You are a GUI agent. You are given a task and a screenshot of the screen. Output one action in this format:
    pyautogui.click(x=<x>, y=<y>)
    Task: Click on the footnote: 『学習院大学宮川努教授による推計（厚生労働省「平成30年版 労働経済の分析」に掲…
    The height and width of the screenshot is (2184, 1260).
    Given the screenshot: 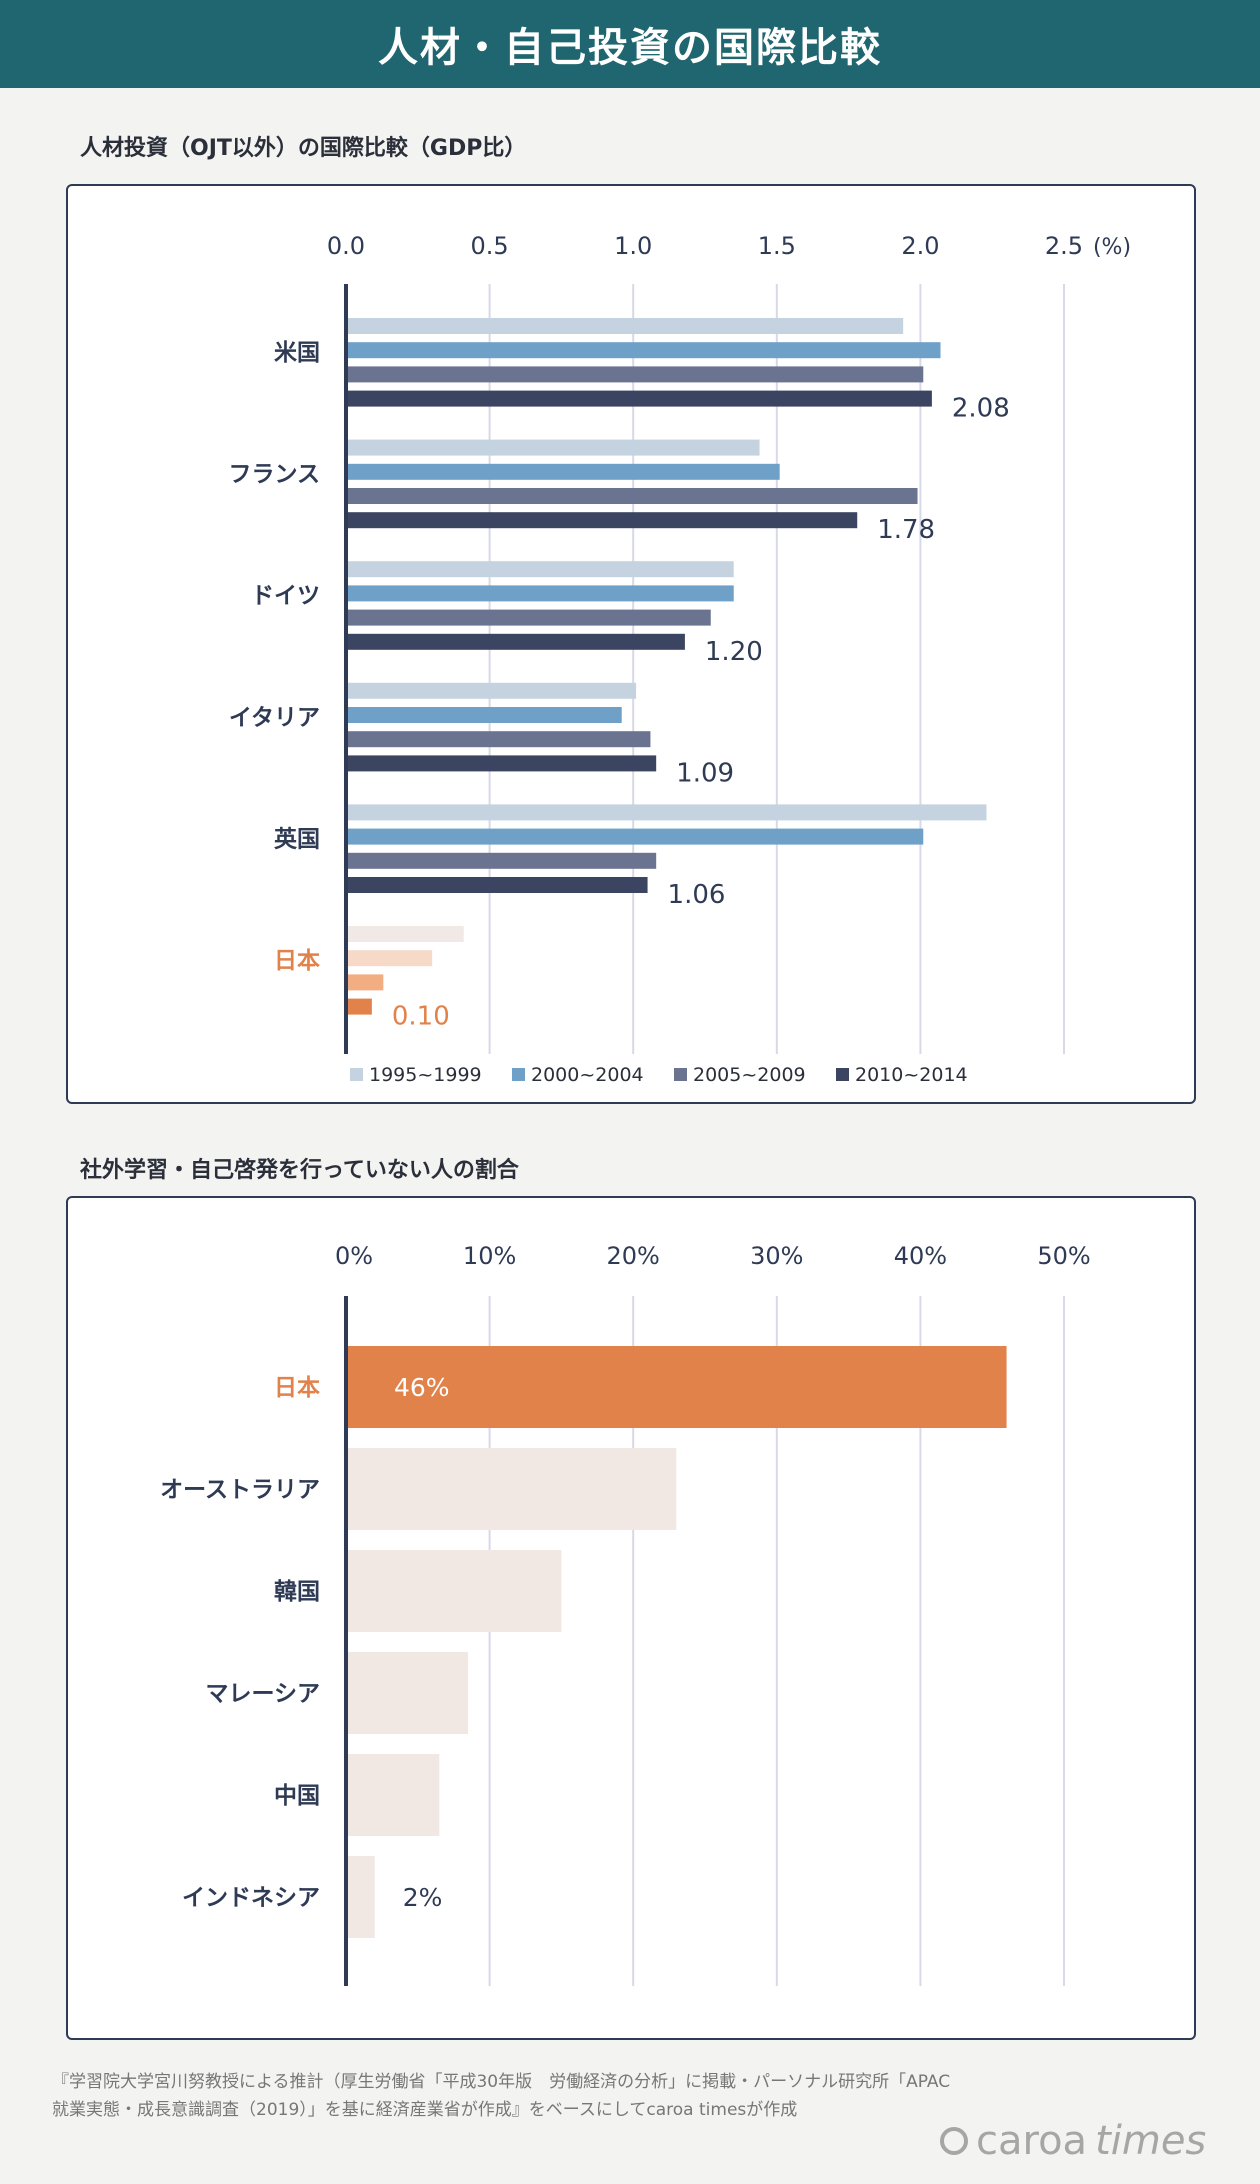 What is the action you would take?
    pyautogui.click(x=501, y=2096)
    